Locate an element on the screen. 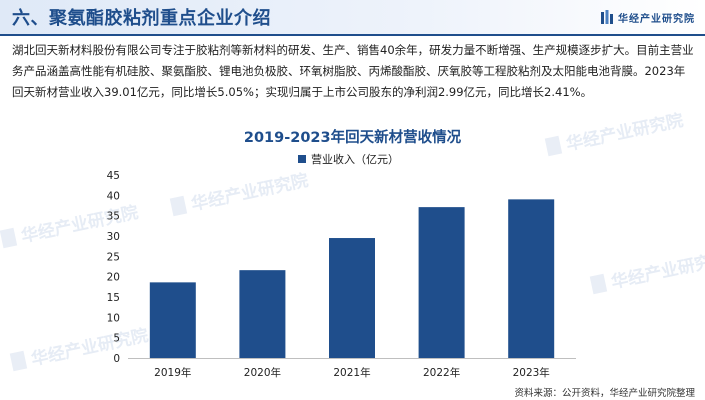  y-tick-label: 20 is located at coordinates (113, 278).